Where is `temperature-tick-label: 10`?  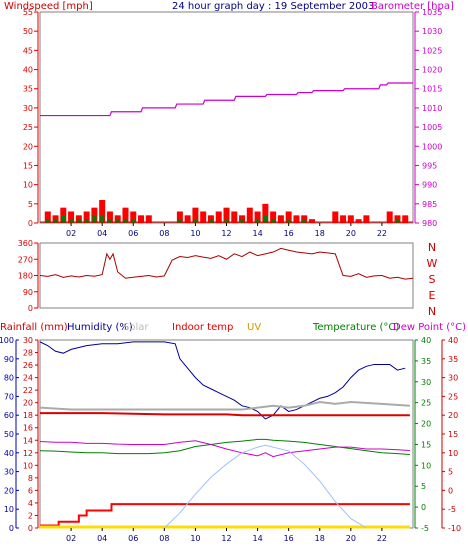 temperature-tick-label: 10 is located at coordinates (426, 465).